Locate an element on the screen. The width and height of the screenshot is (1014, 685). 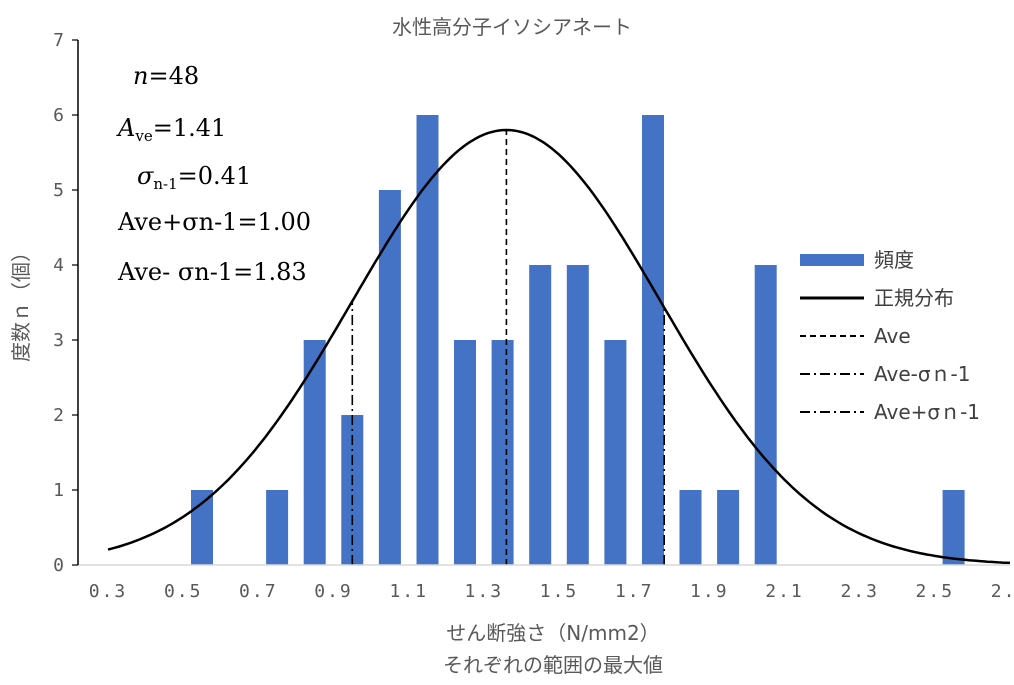
y-ticks-group: 0 1 2 3 4 5 6 7 is located at coordinates (65, 303).